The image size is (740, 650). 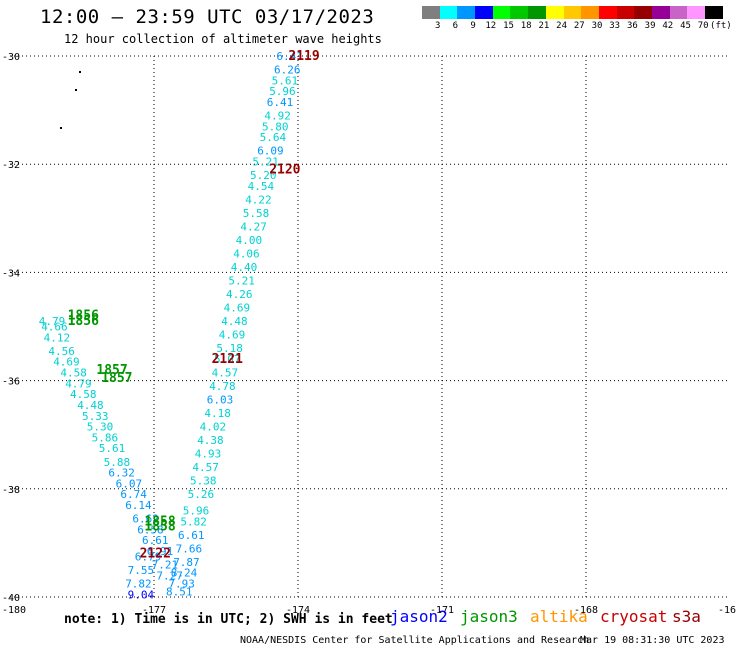 I want to click on swh-value-label: 4.38, so click(x=210, y=440).